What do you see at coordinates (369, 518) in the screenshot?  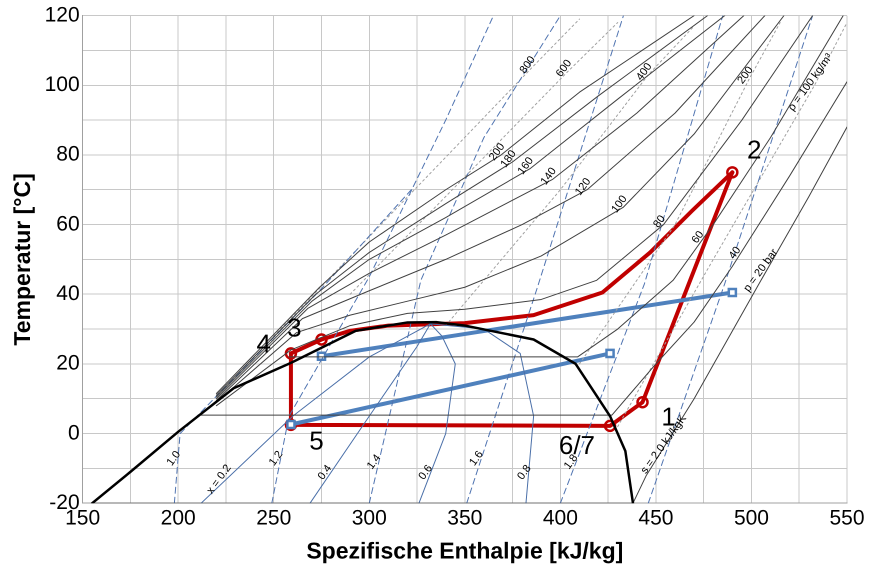 I see `x-tick-label: 300` at bounding box center [369, 518].